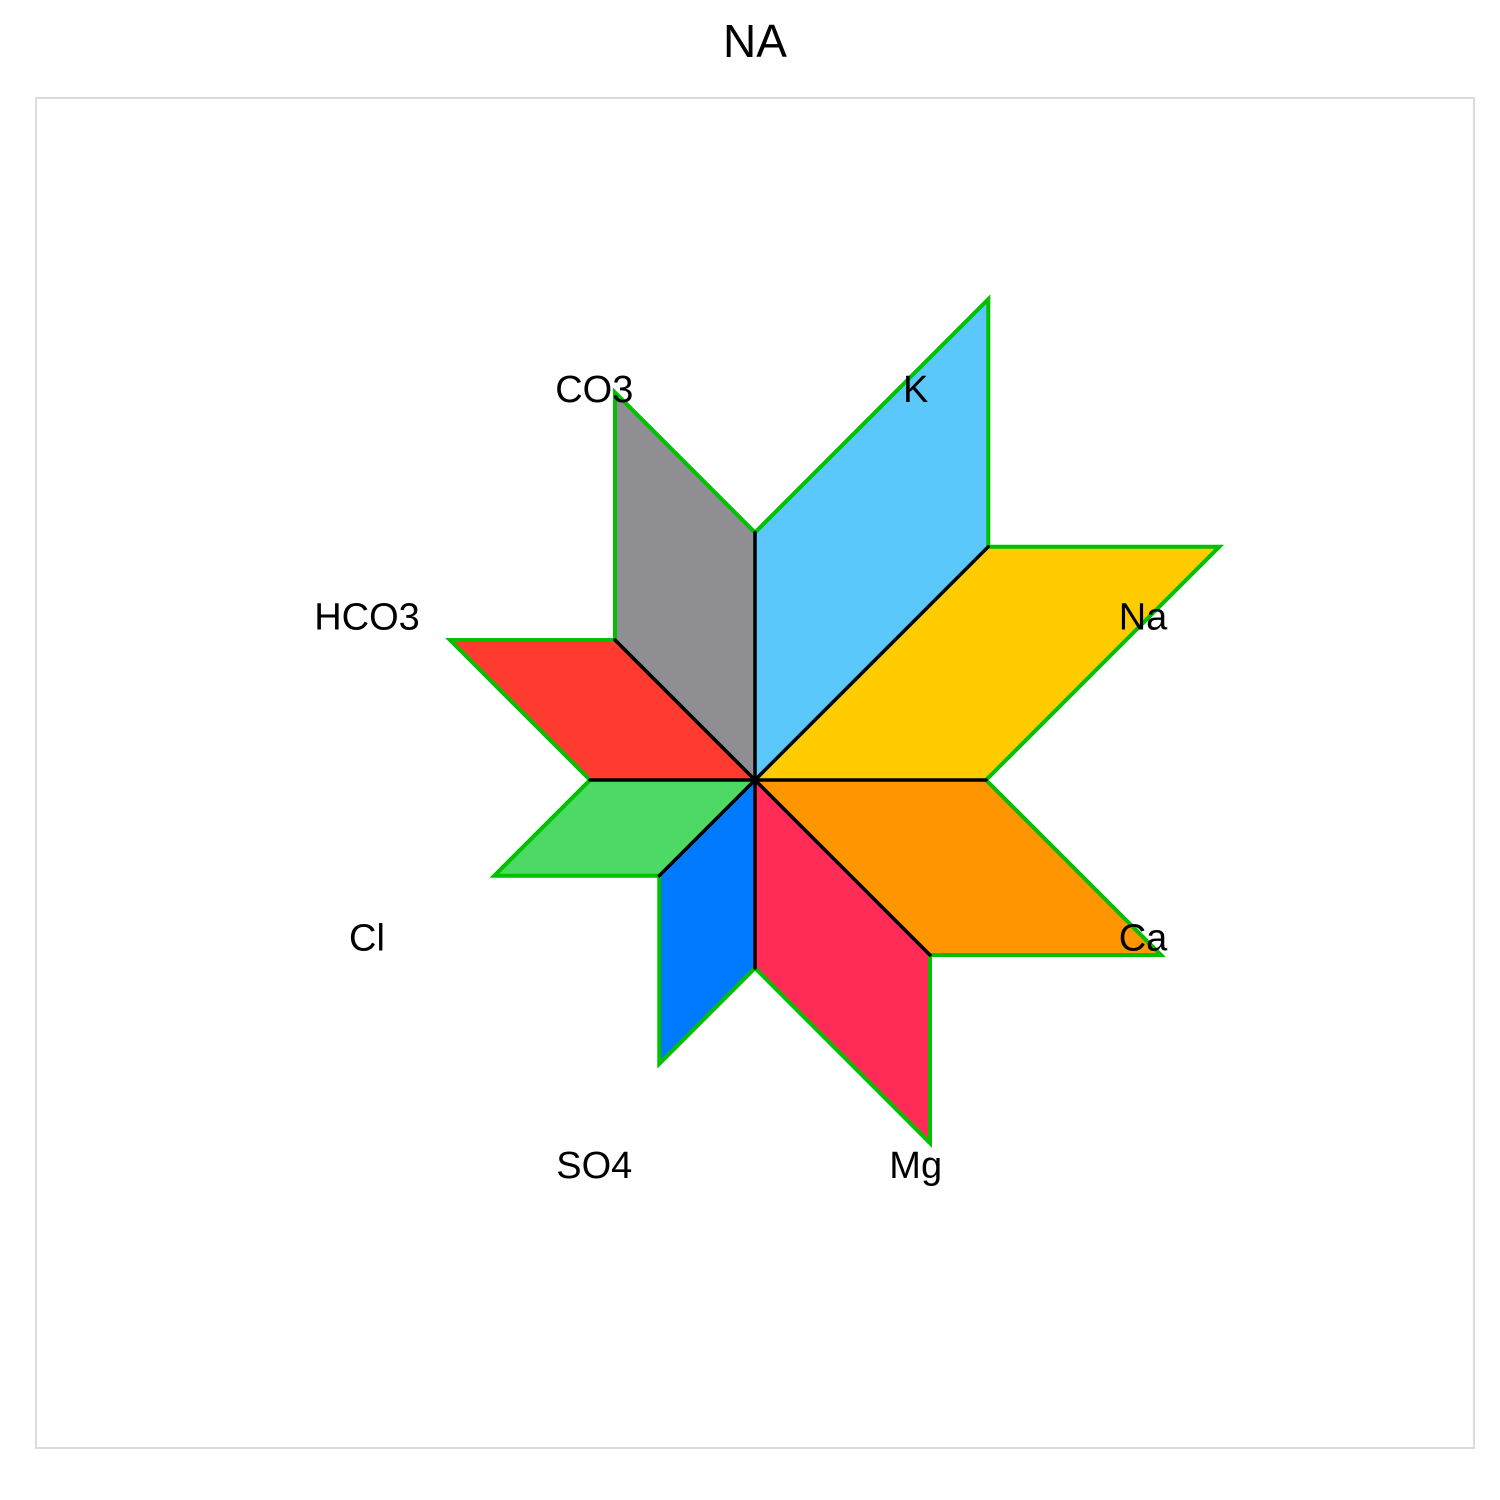 The height and width of the screenshot is (1500, 1500). I want to click on chart-title: NA, so click(755, 41).